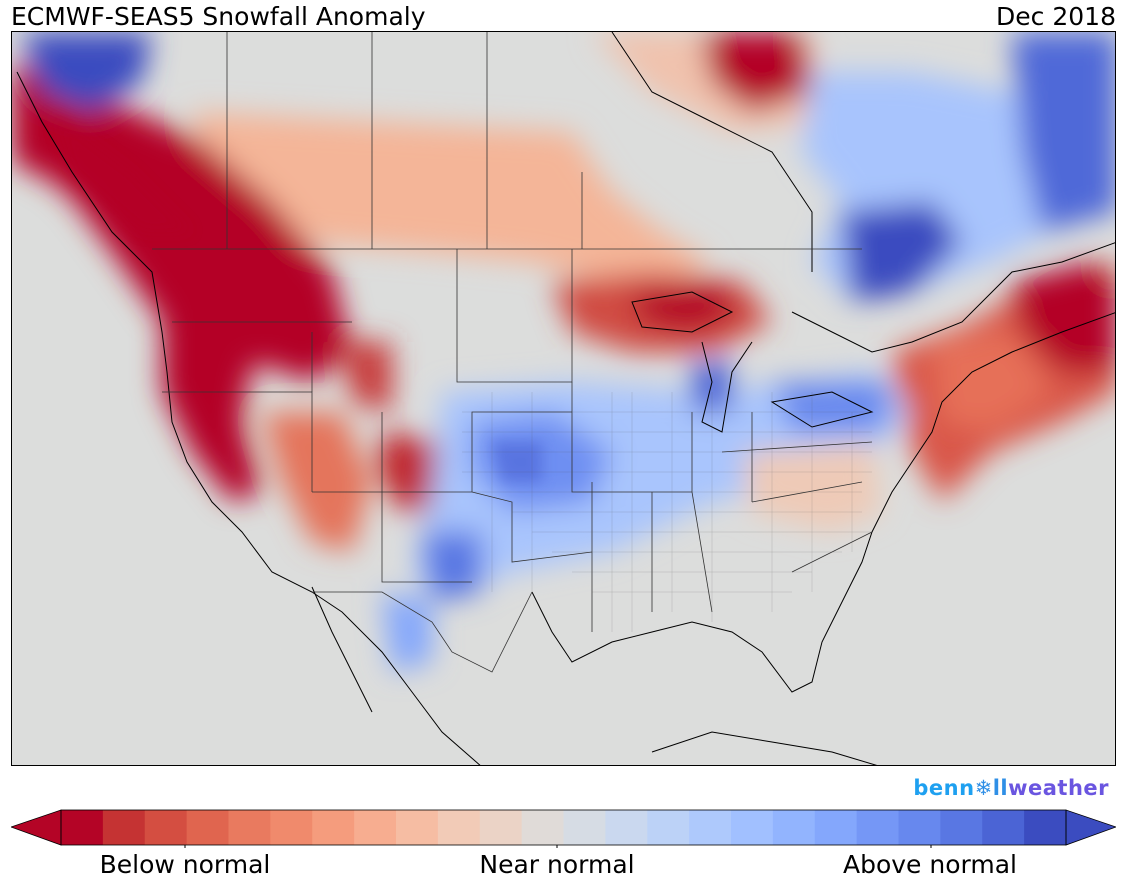  Describe the element at coordinates (983, 788) in the screenshot. I see `snowflake-icon: ❄` at that location.